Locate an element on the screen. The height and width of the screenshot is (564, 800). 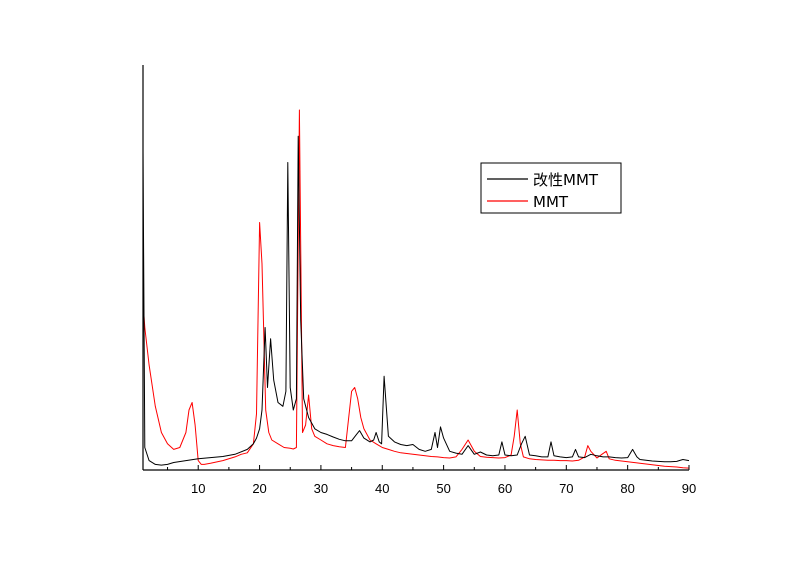
legend-label-series-2: MMT is located at coordinates (551, 202).